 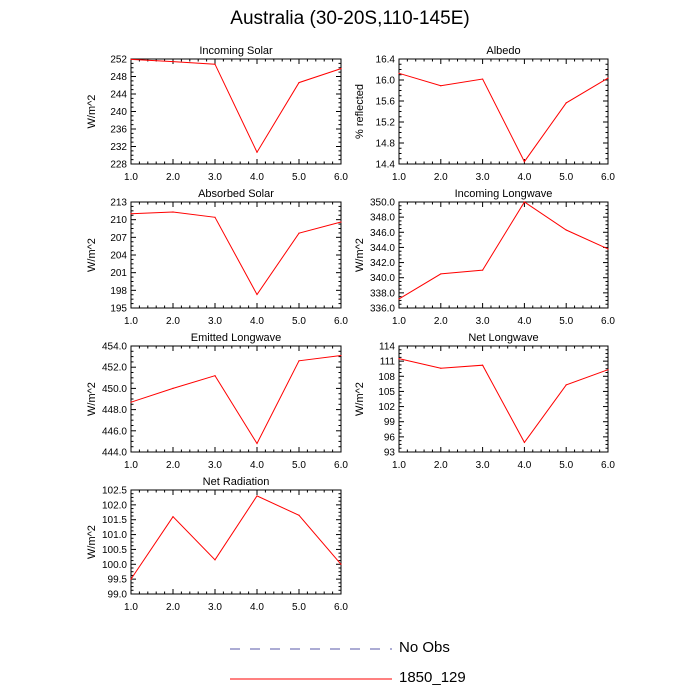 What do you see at coordinates (503, 338) in the screenshot?
I see `panel-title: Net Longwave` at bounding box center [503, 338].